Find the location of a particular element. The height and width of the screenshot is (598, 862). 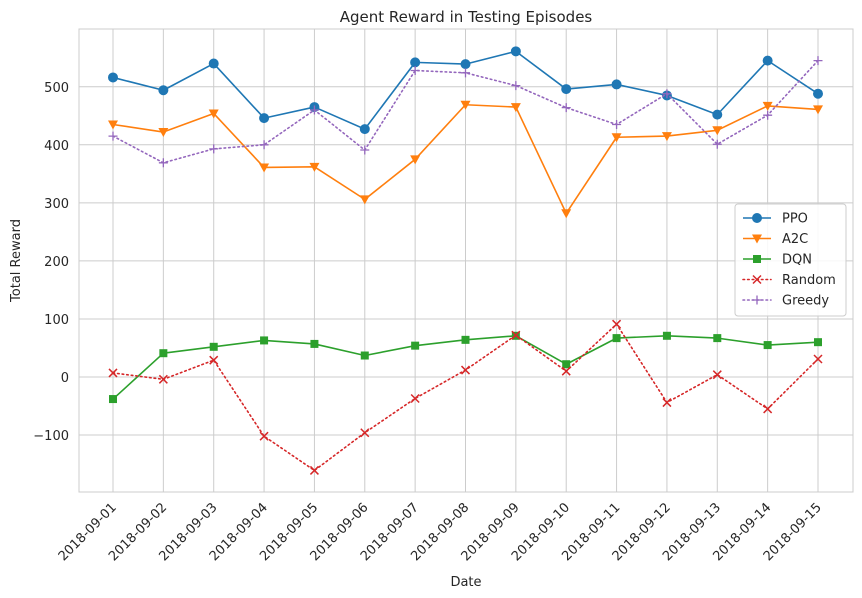

chart-title: Agent Reward in Testing Episodes is located at coordinates (466, 17).